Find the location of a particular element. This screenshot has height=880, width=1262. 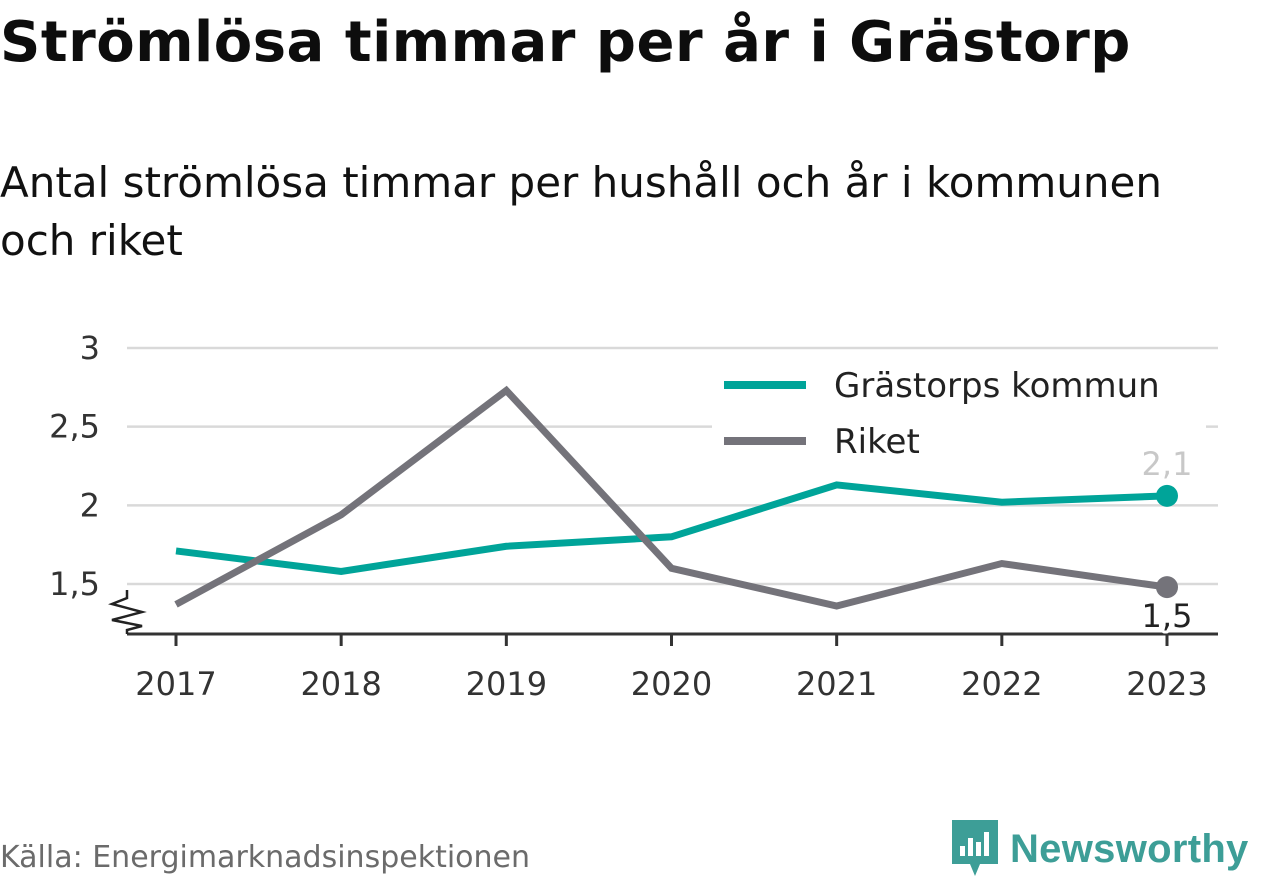

x-tick-label: 2019 is located at coordinates (506, 684).